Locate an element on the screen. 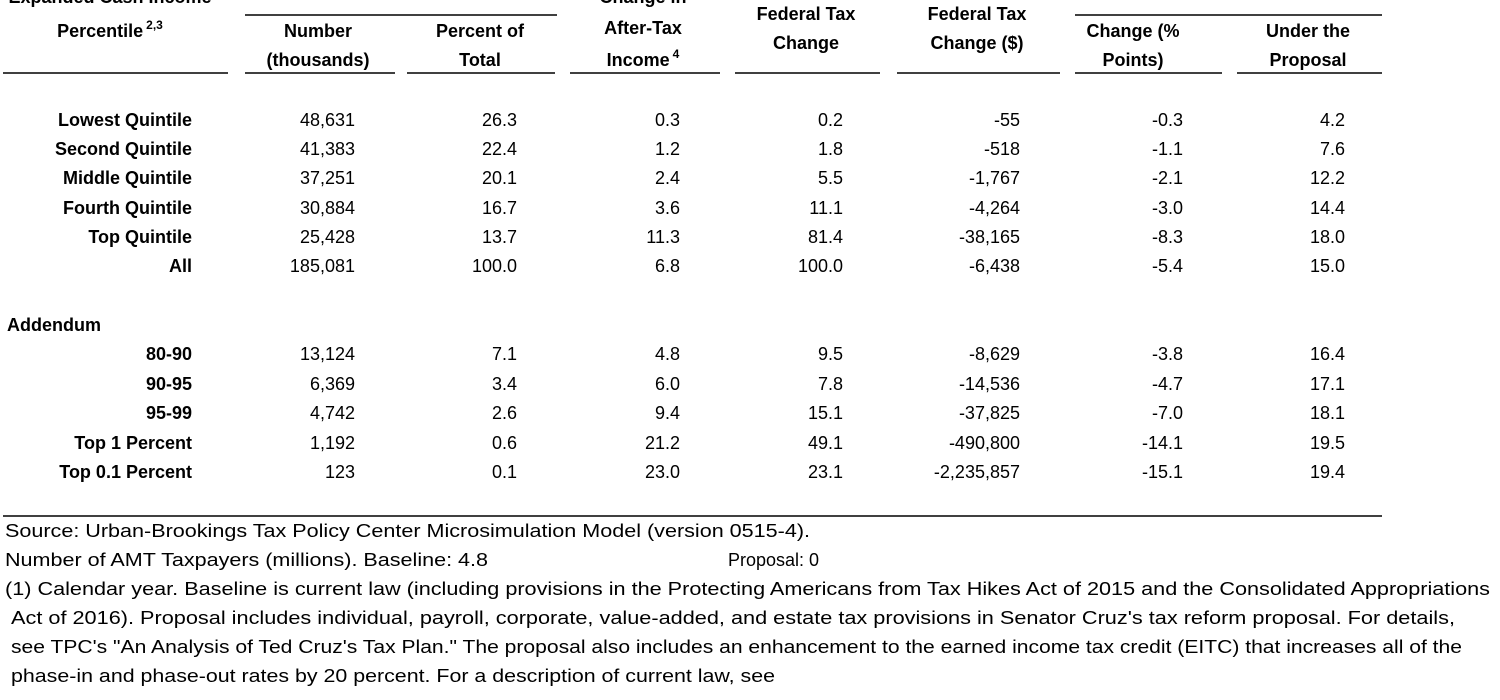  cell: -38,165 is located at coordinates (989, 237).